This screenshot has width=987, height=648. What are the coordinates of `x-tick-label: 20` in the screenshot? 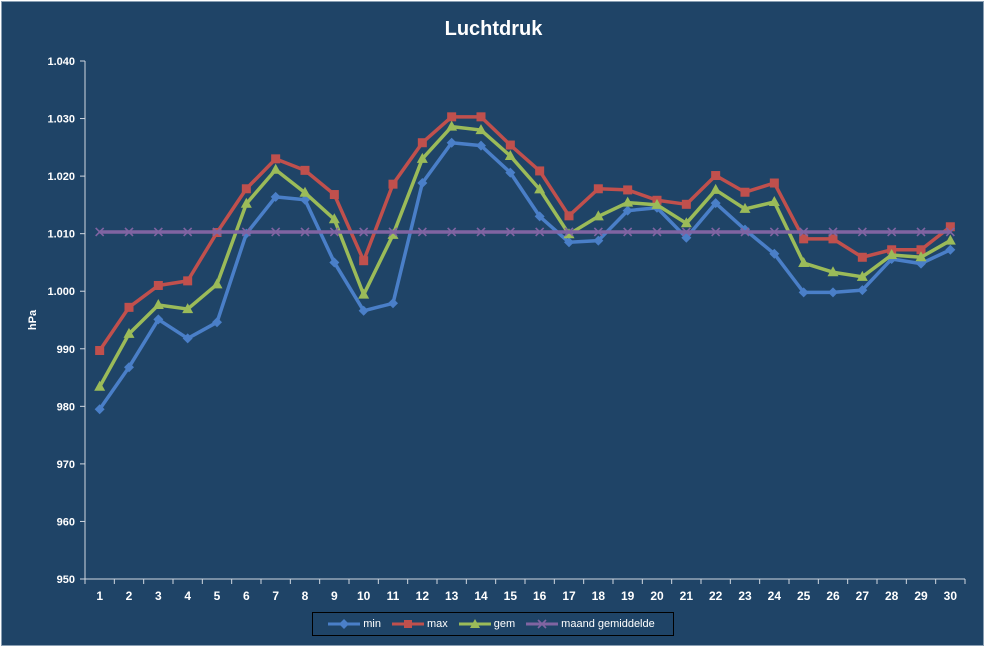 It's located at (657, 596).